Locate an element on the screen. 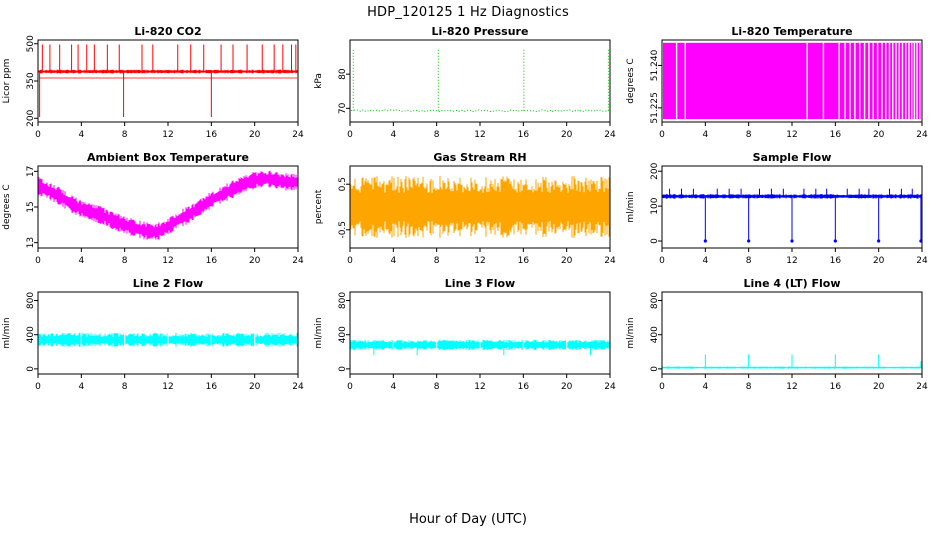  plot-title: Gas Stream RH is located at coordinates (479, 157).